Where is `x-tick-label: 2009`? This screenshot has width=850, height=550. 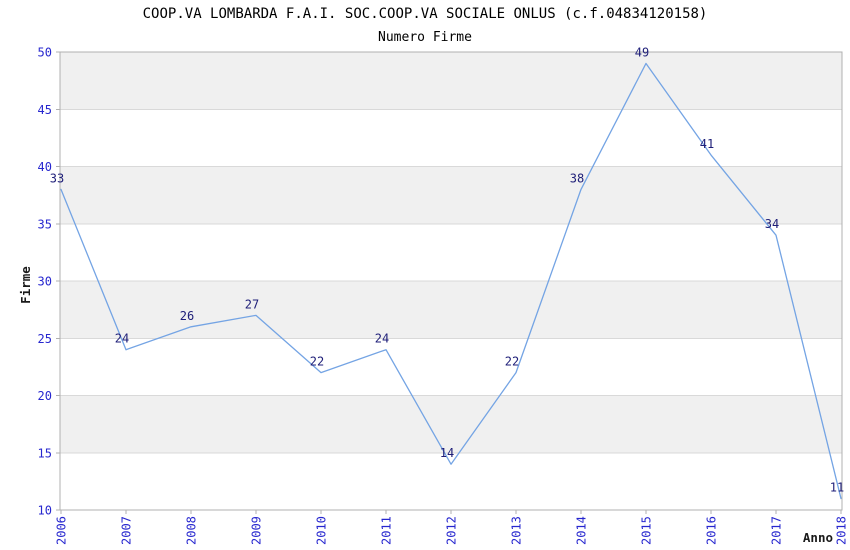 x-tick-label: 2009 is located at coordinates (257, 530).